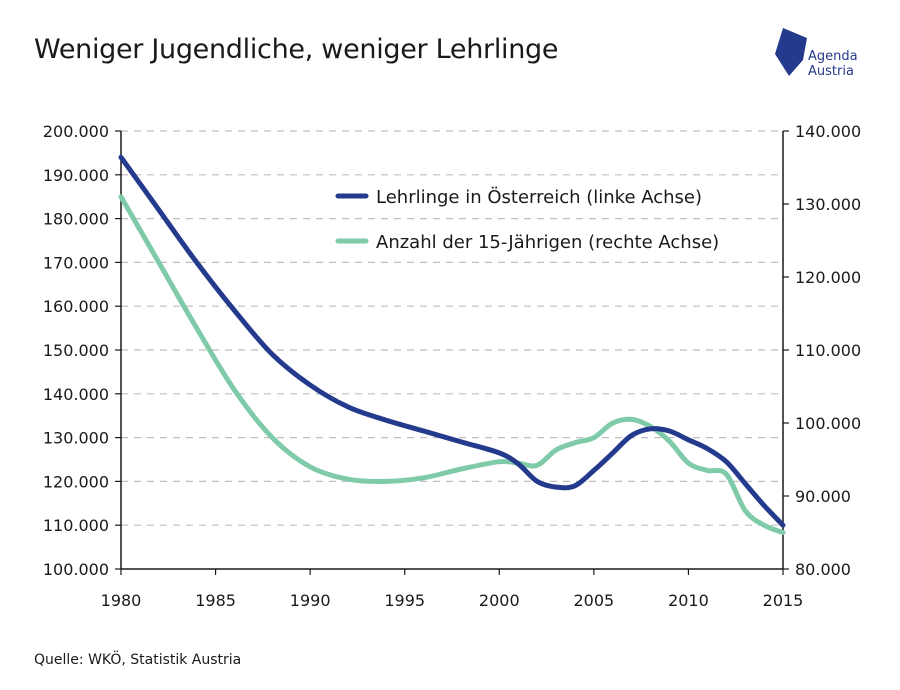  I want to click on left-tick-label: 140.000, so click(76, 394).